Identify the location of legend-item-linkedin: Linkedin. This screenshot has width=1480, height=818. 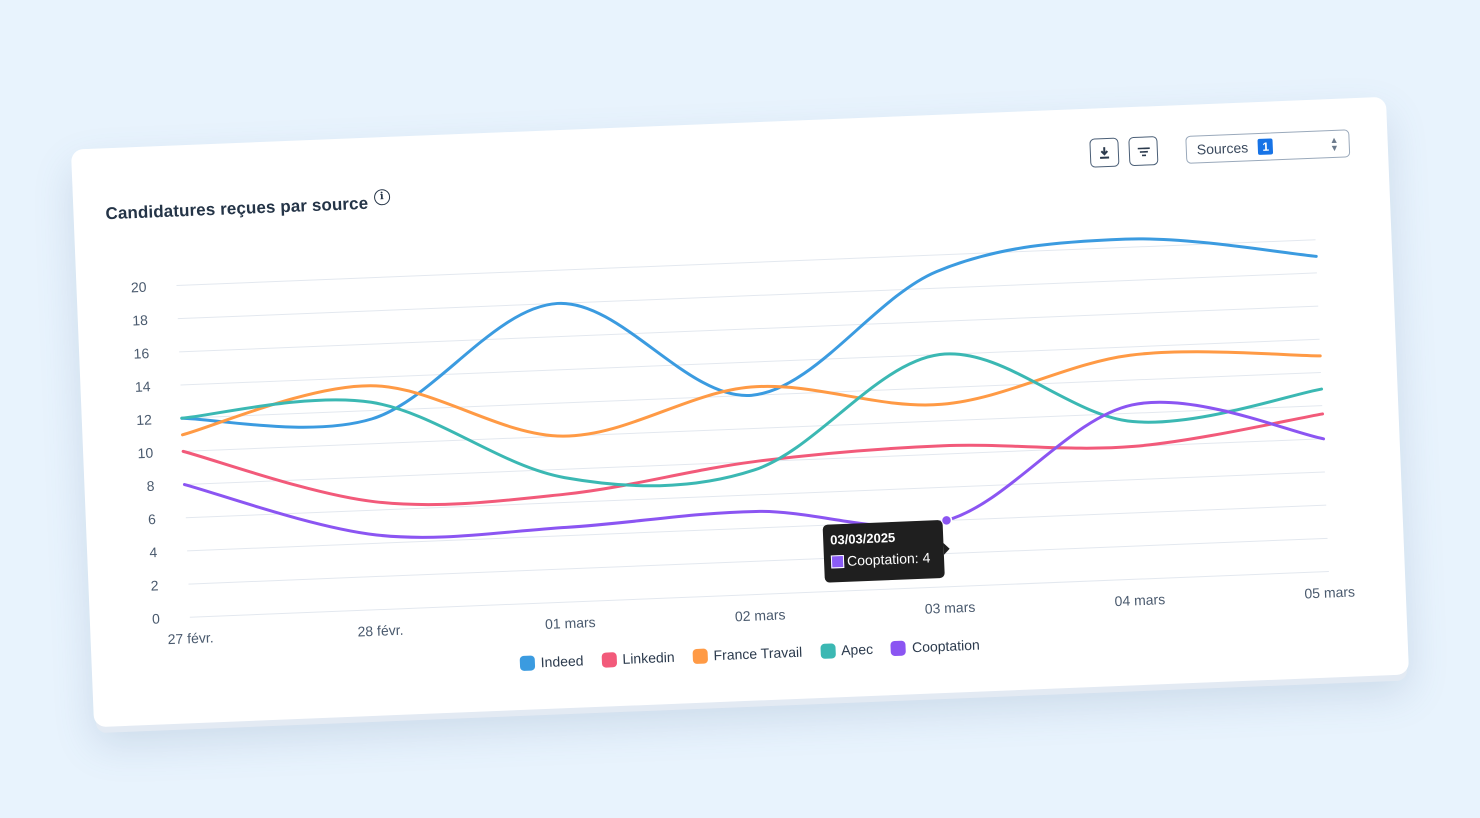
(638, 658).